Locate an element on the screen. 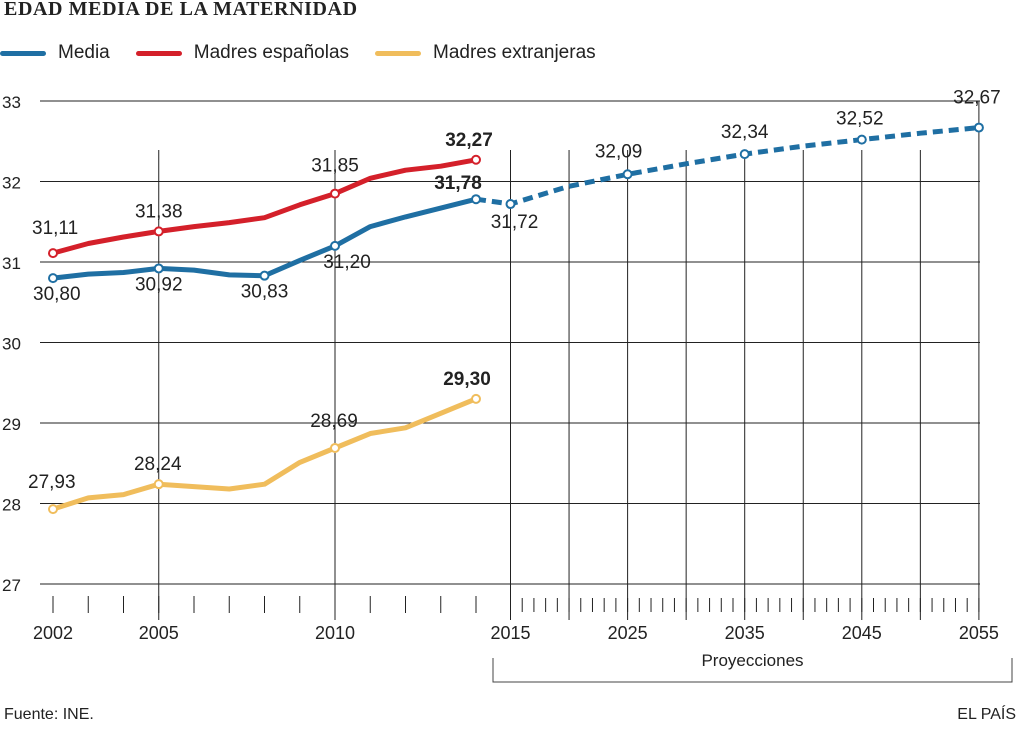 This screenshot has width=1024, height=732. y-tick-label: 27 is located at coordinates (11, 585).